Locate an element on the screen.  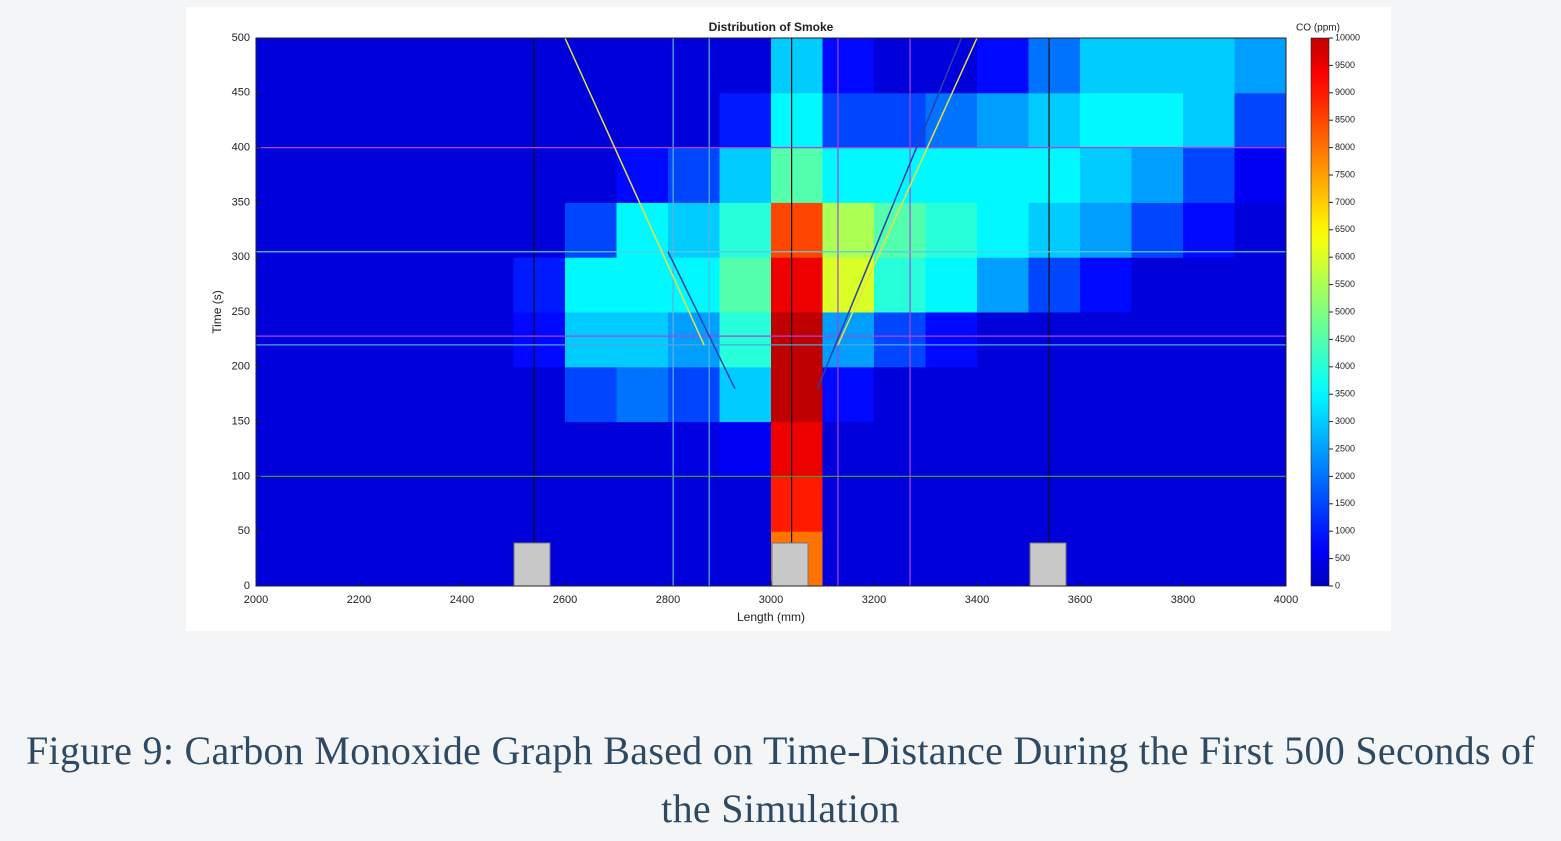
y-tick-label: 50 is located at coordinates (244, 531).